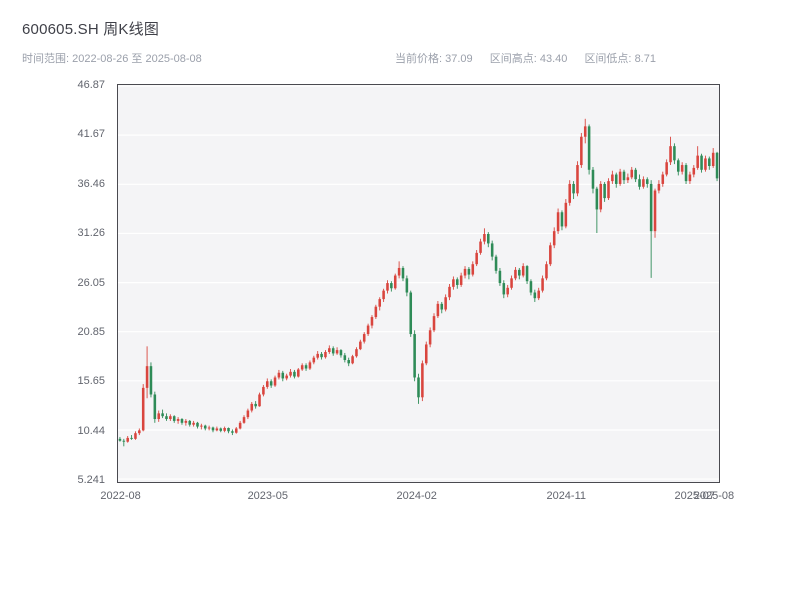 The height and width of the screenshot is (600, 800). What do you see at coordinates (91, 183) in the screenshot?
I see `y-tick-label: 36.46` at bounding box center [91, 183].